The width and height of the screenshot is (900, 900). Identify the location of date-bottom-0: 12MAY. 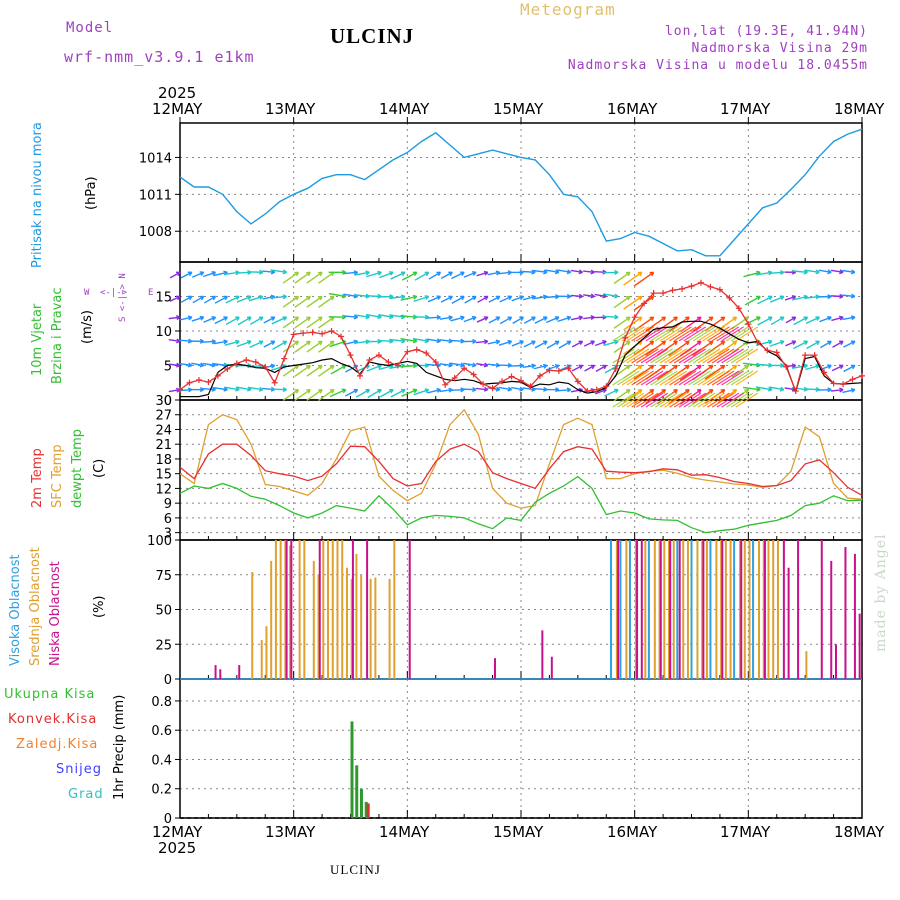
(177, 832).